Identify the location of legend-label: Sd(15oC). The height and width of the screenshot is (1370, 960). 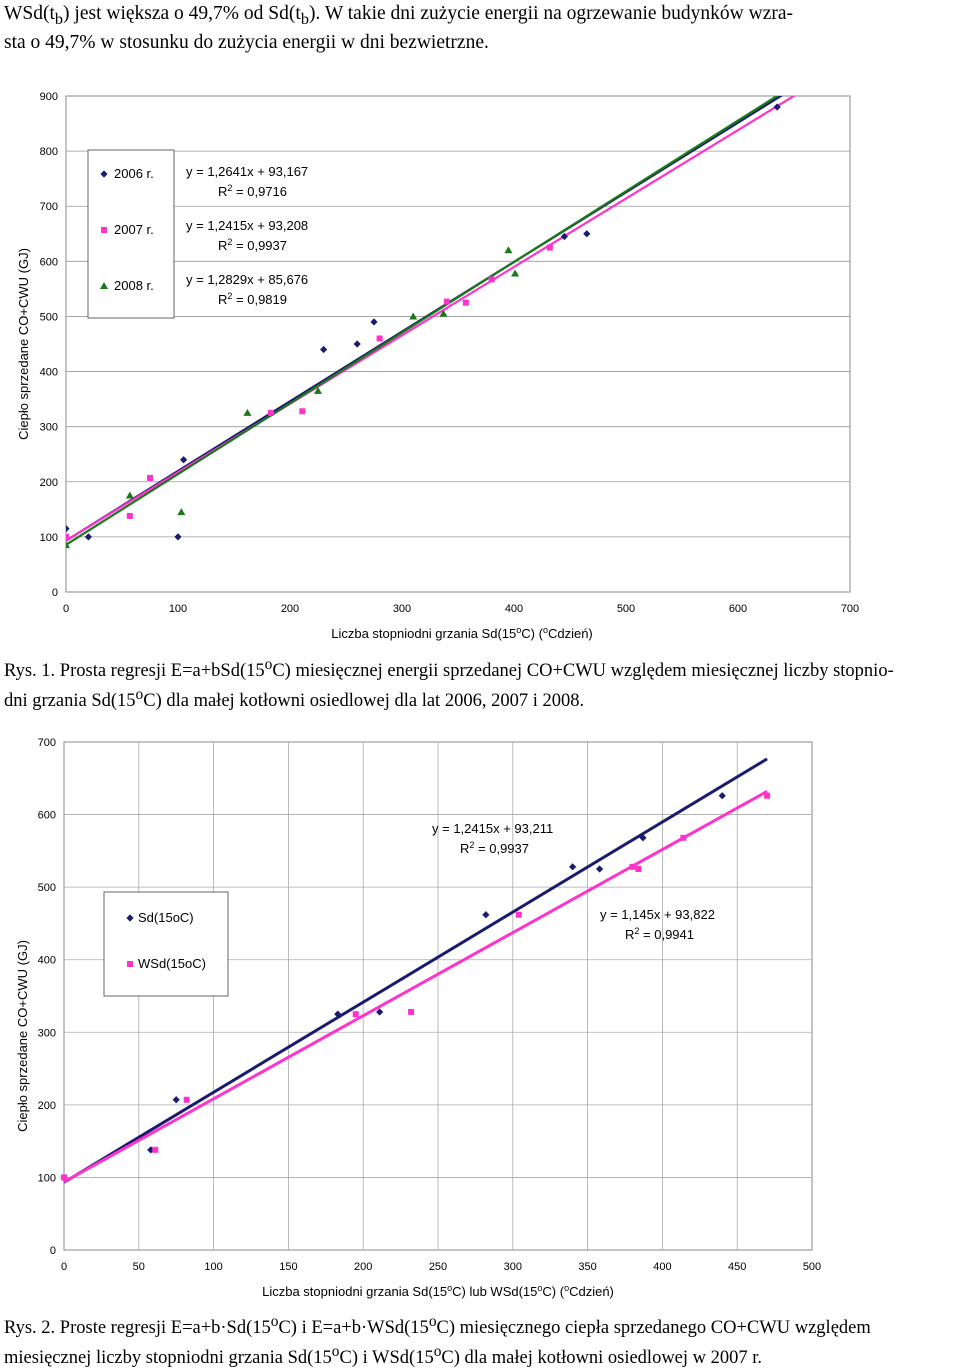
(166, 917).